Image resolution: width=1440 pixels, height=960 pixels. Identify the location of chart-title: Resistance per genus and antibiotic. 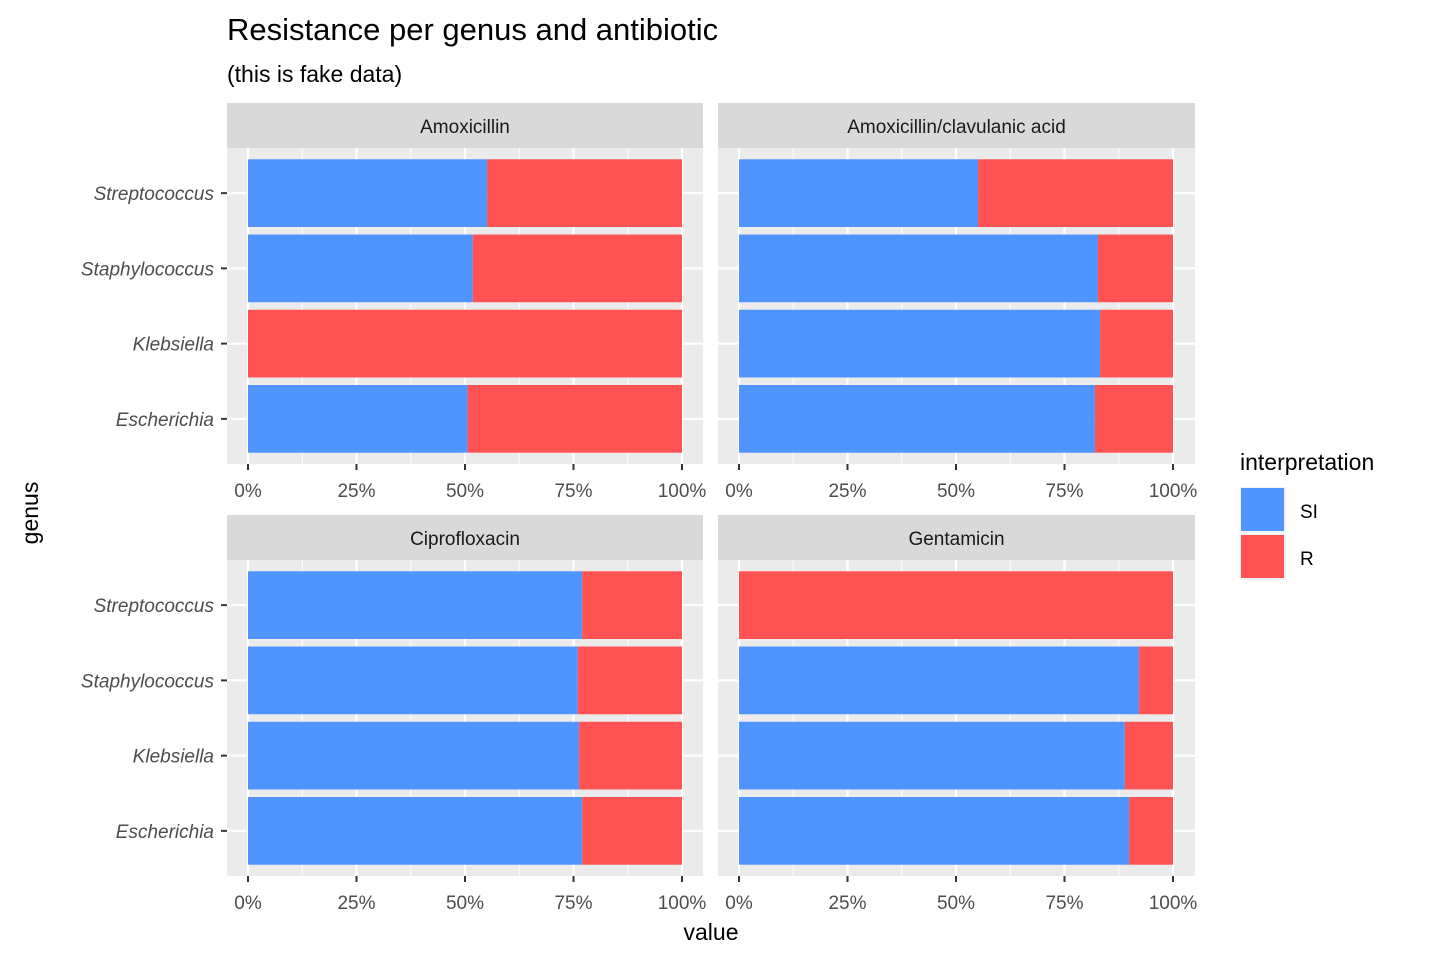
(472, 29).